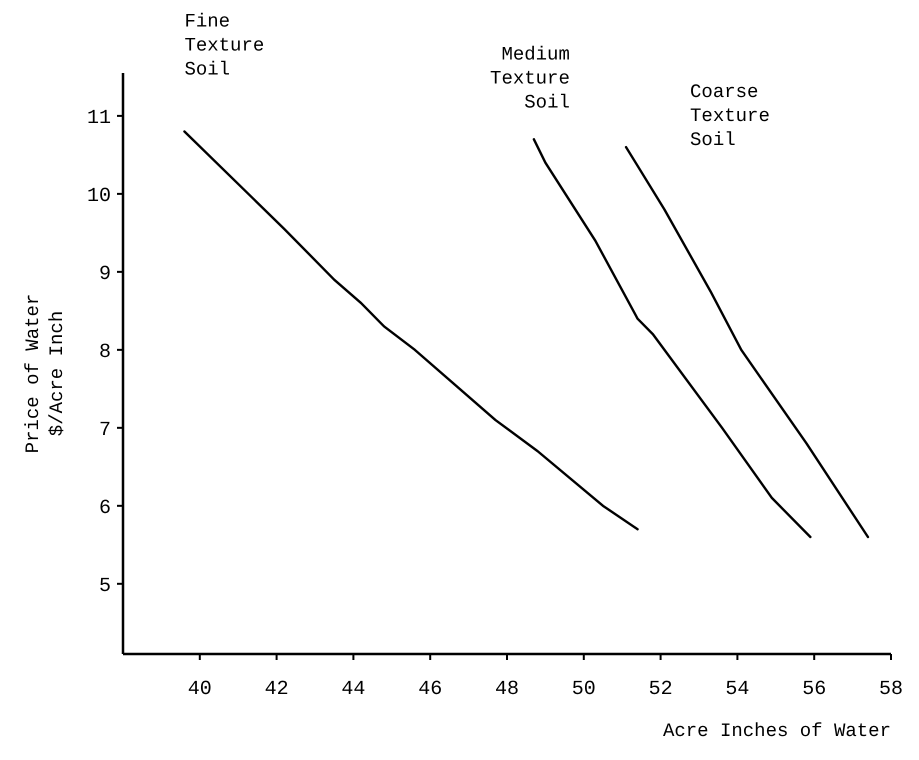  Describe the element at coordinates (353, 689) in the screenshot. I see `x-tick-label: 44` at that location.